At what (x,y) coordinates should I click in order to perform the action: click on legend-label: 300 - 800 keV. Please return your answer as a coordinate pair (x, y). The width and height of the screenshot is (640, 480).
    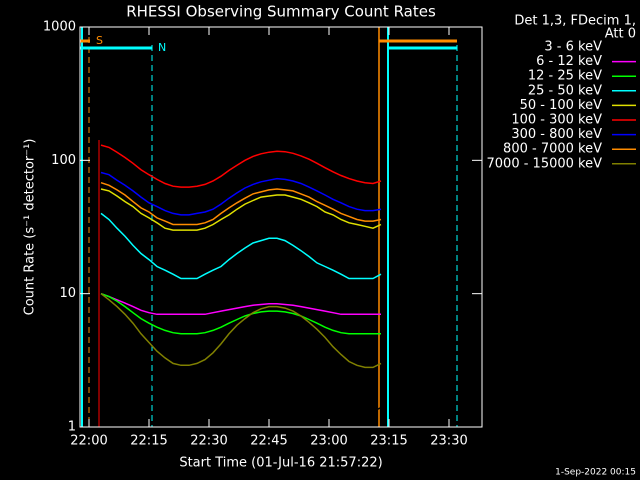
    Looking at the image, I should click on (556, 134).